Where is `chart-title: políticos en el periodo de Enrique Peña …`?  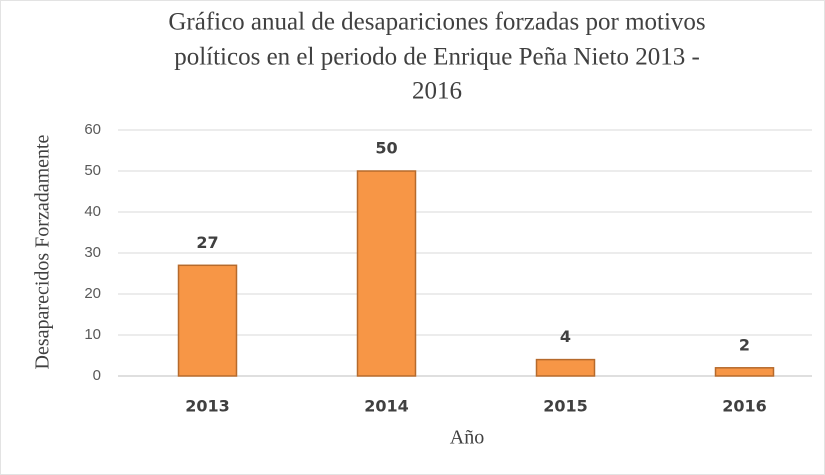 chart-title: políticos en el periodo de Enrique Peña … is located at coordinates (437, 57).